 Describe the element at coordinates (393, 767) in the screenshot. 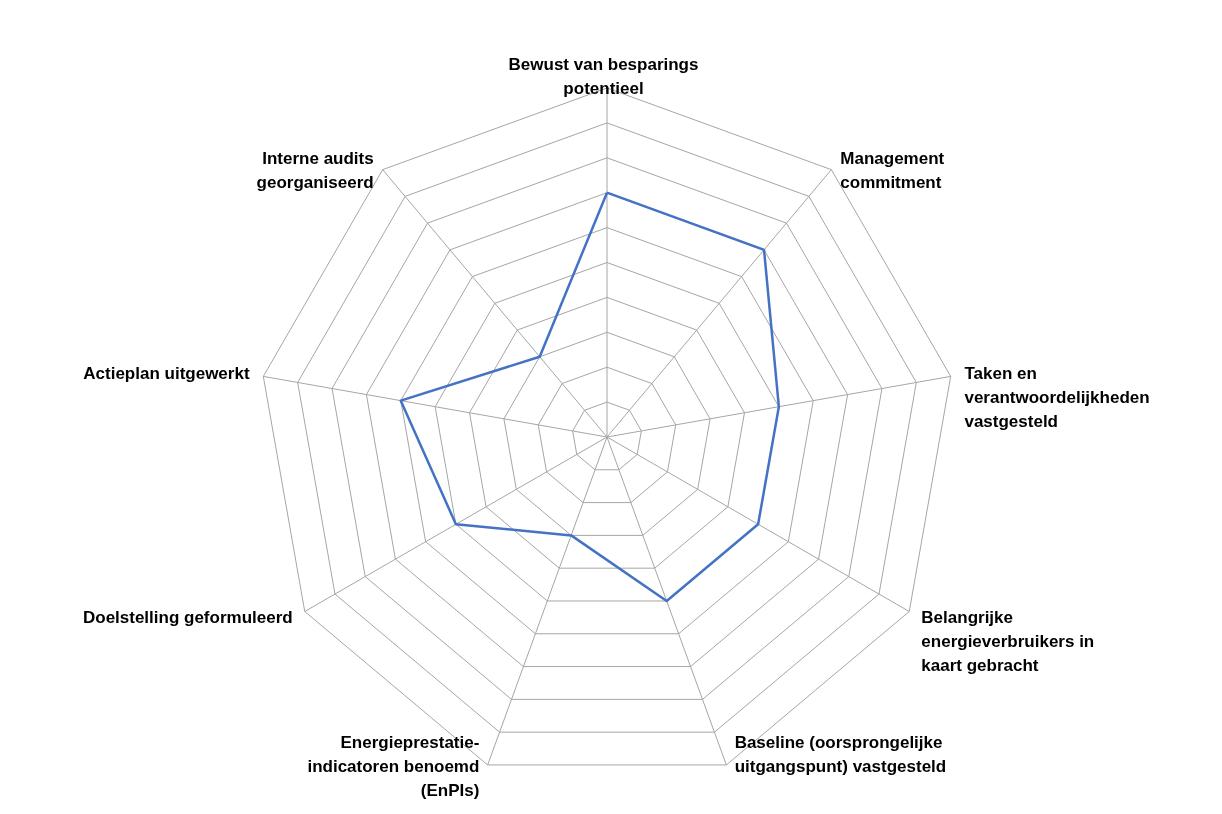

I see `spoke-label: Energieprestatie- indicatoren benoemd (EnPIs)` at that location.